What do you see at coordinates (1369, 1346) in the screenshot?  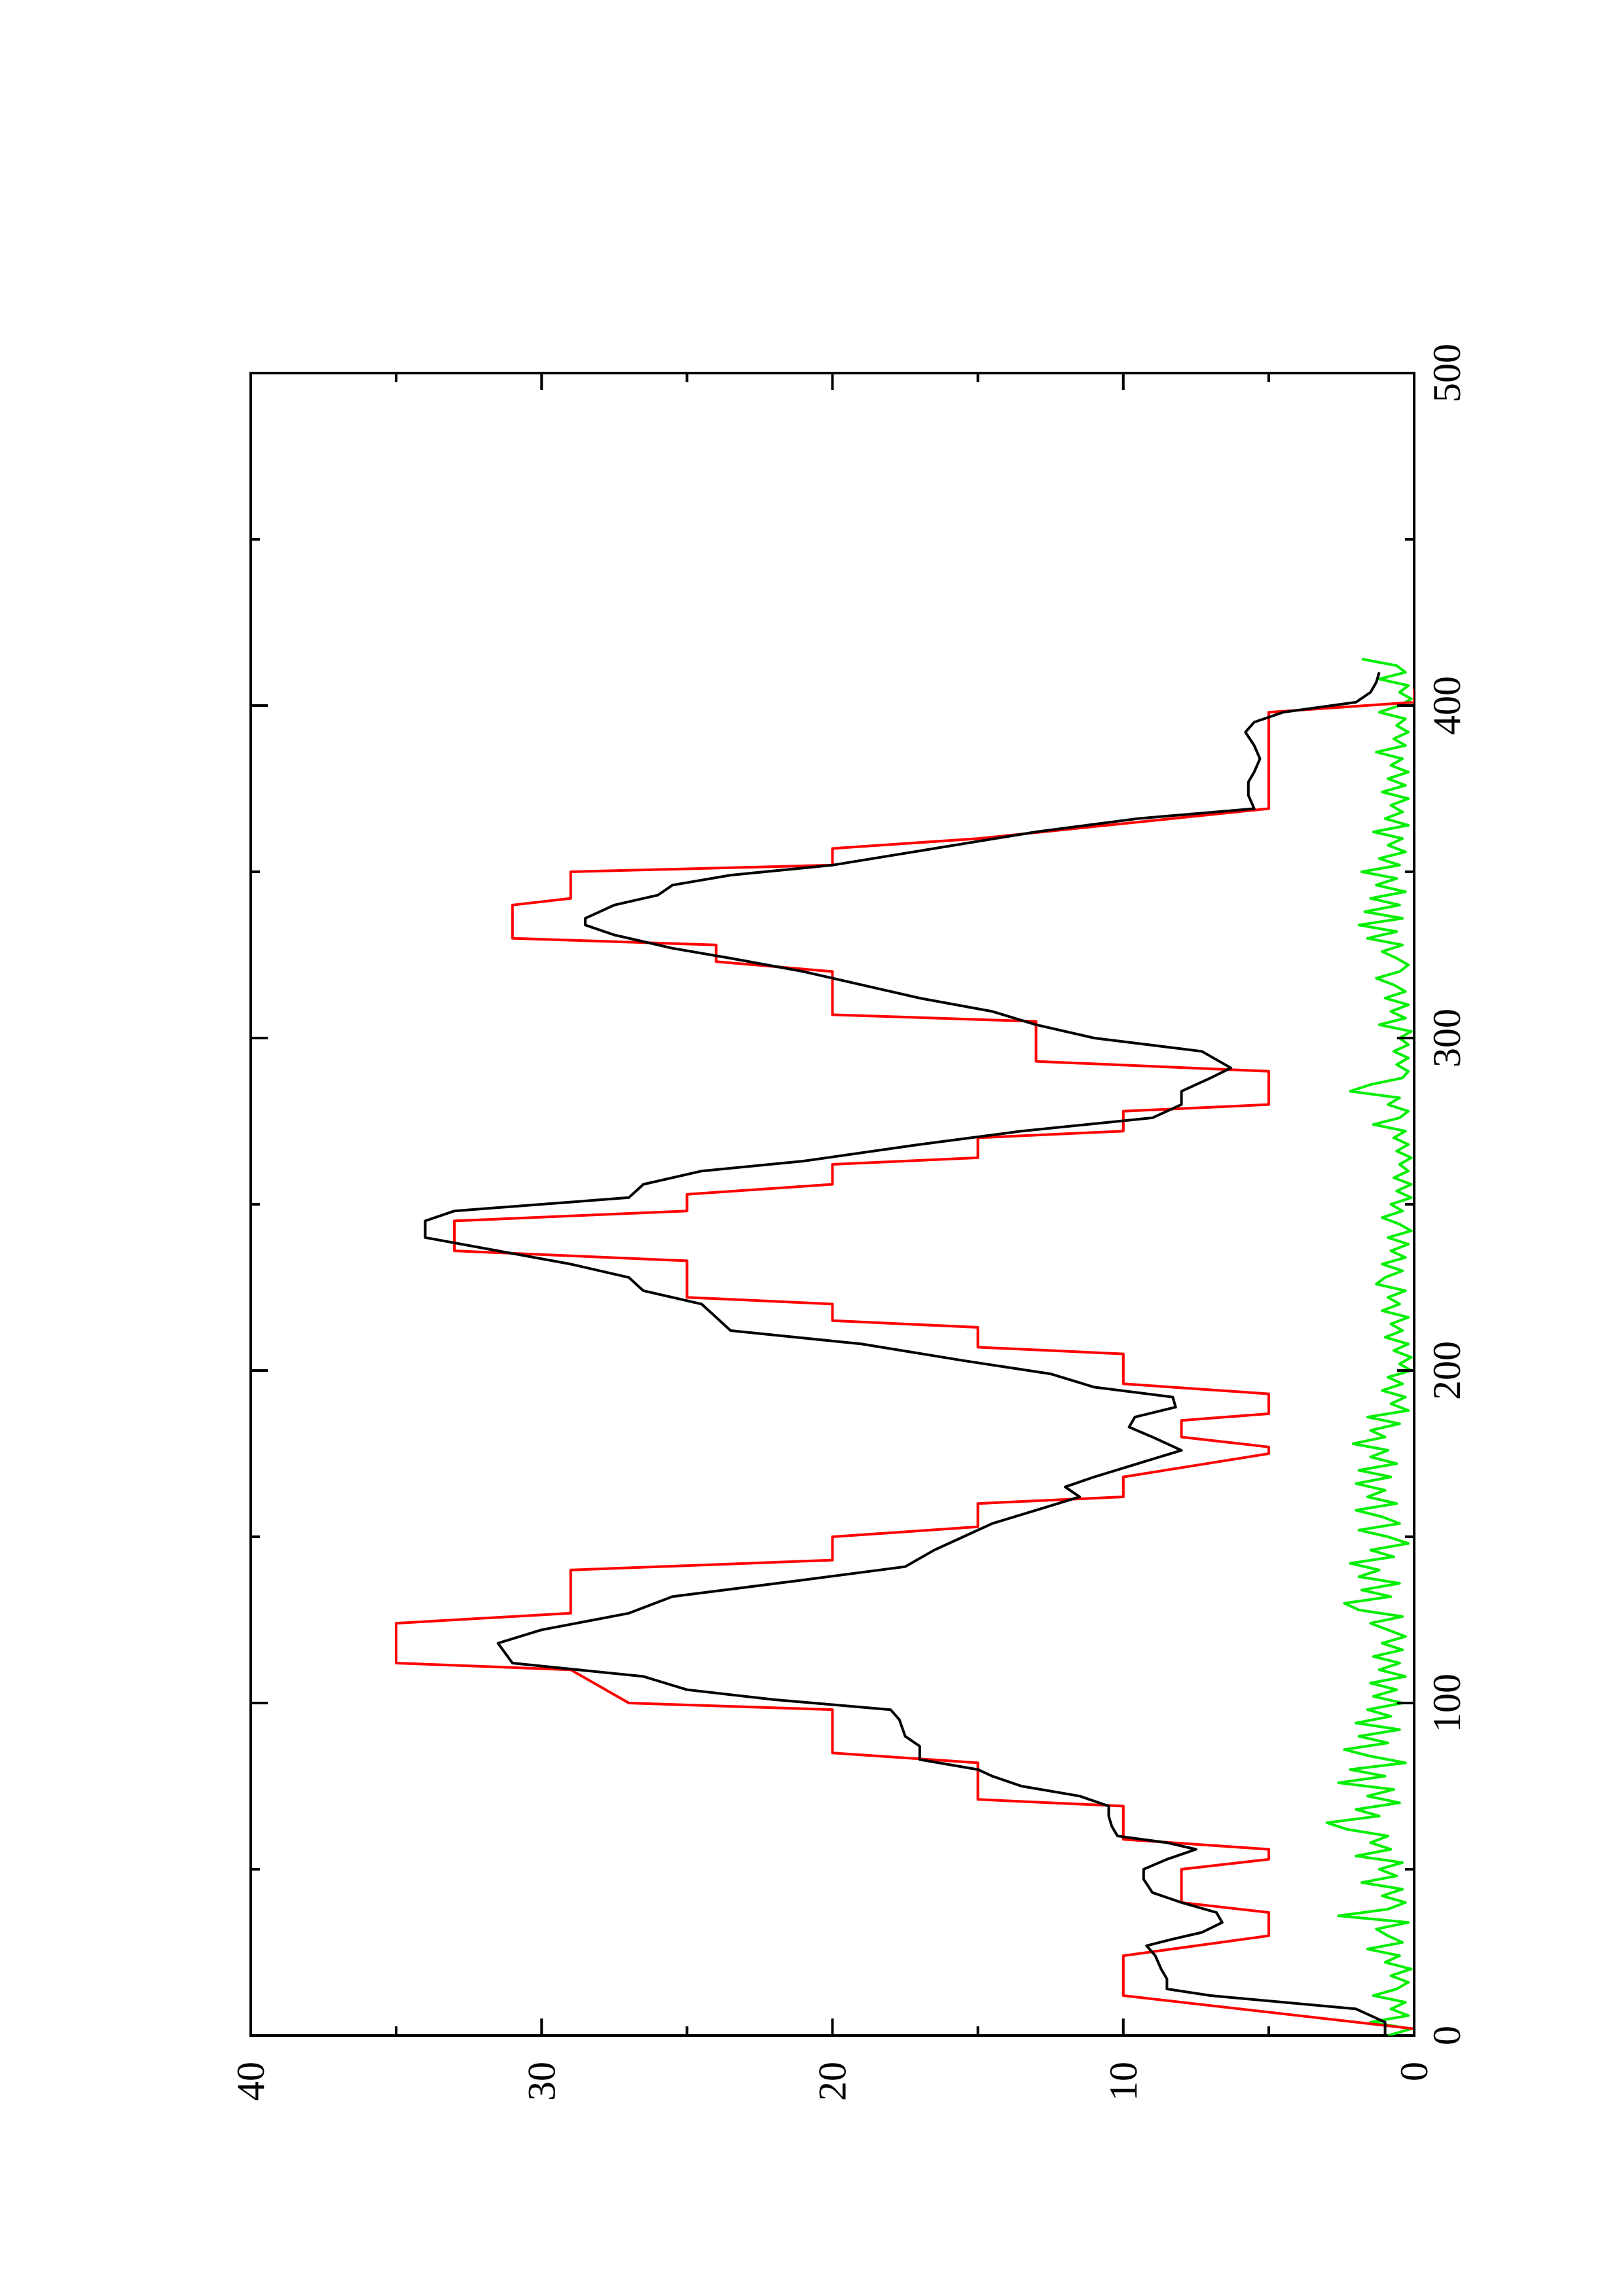 I see `series-line` at bounding box center [1369, 1346].